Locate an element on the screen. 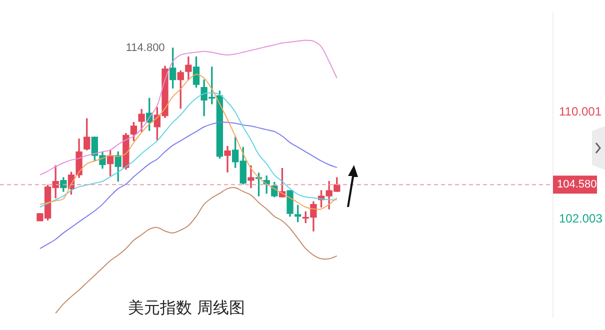 The width and height of the screenshot is (605, 330). text: 美元指数 周线图 is located at coordinates (187, 308).